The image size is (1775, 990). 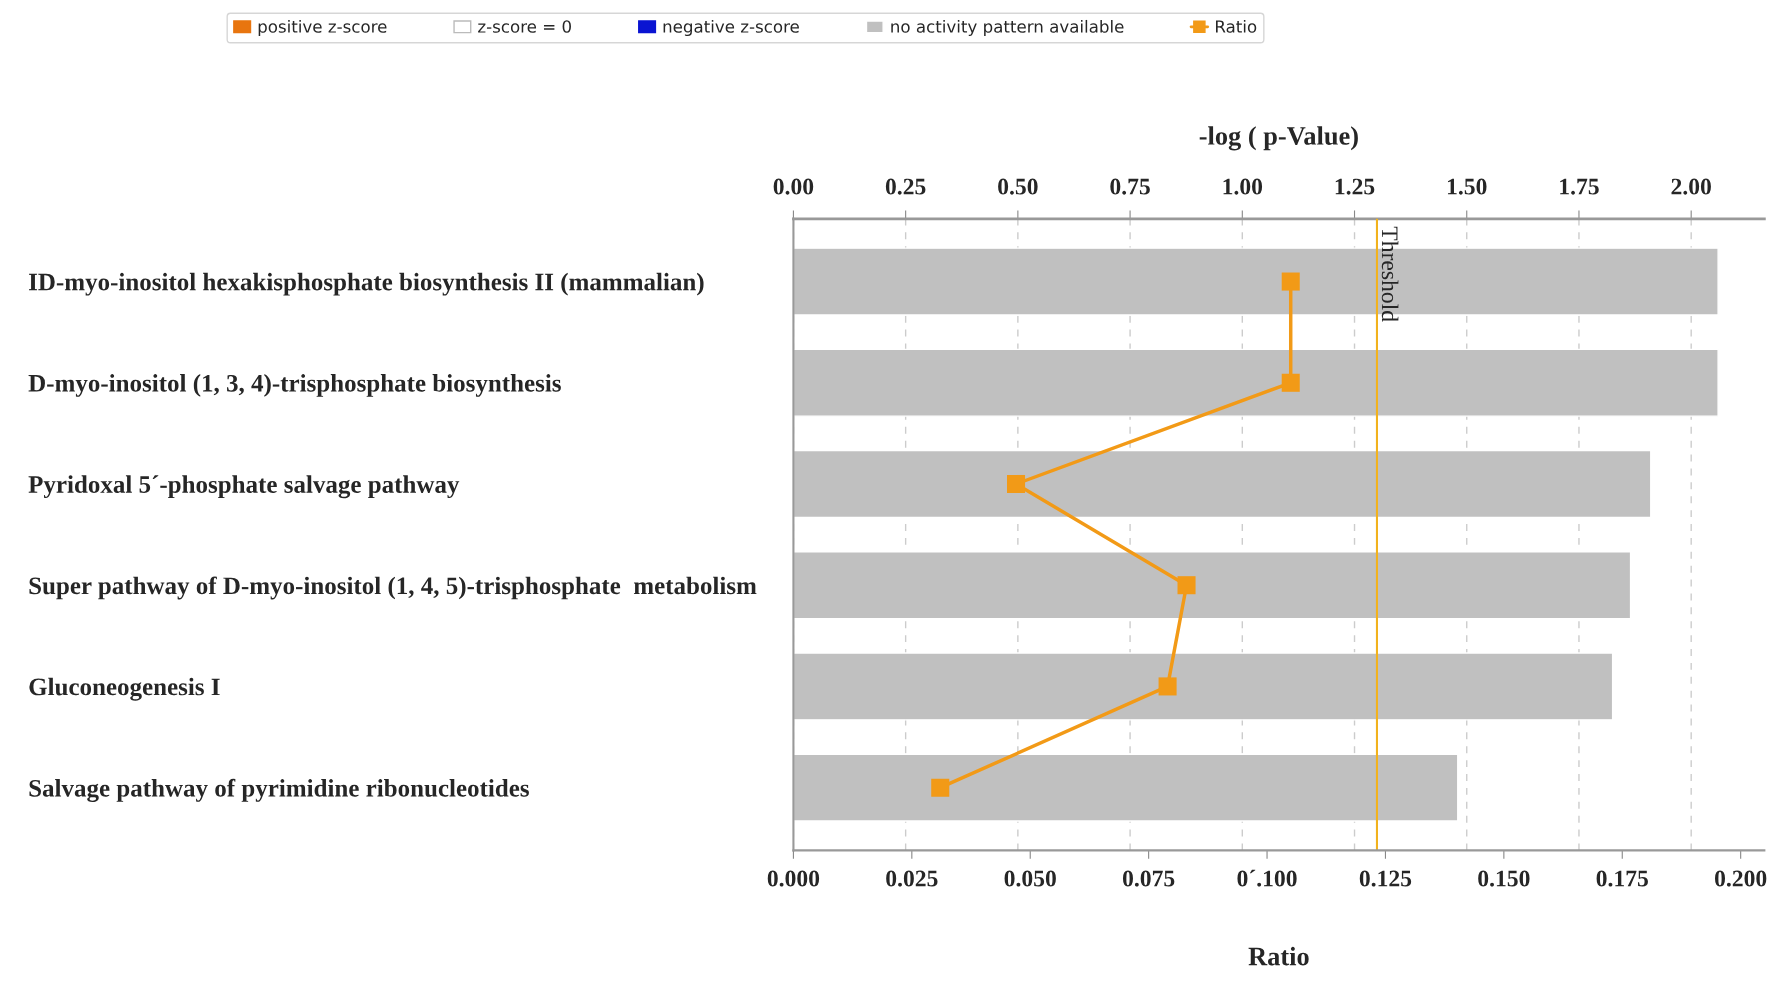 I want to click on x2-tick-label: 0.25, so click(x=905, y=186).